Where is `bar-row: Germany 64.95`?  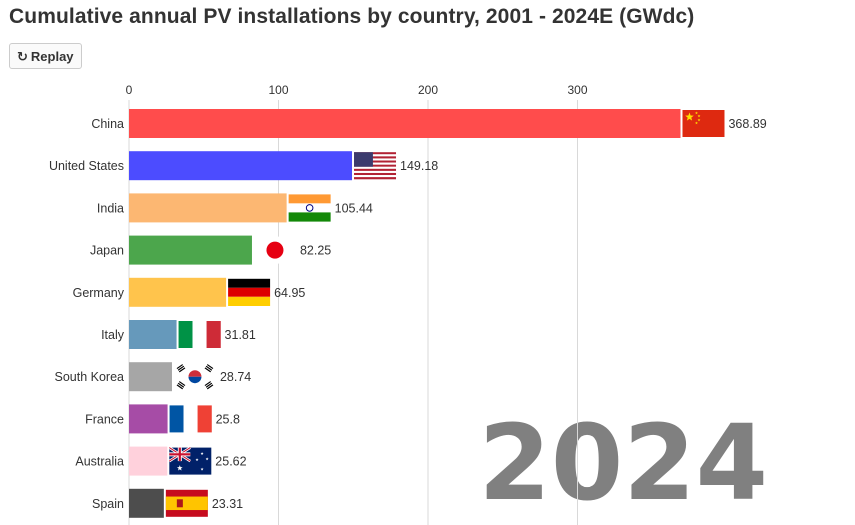
bar-row: Germany 64.95 is located at coordinates (189, 292).